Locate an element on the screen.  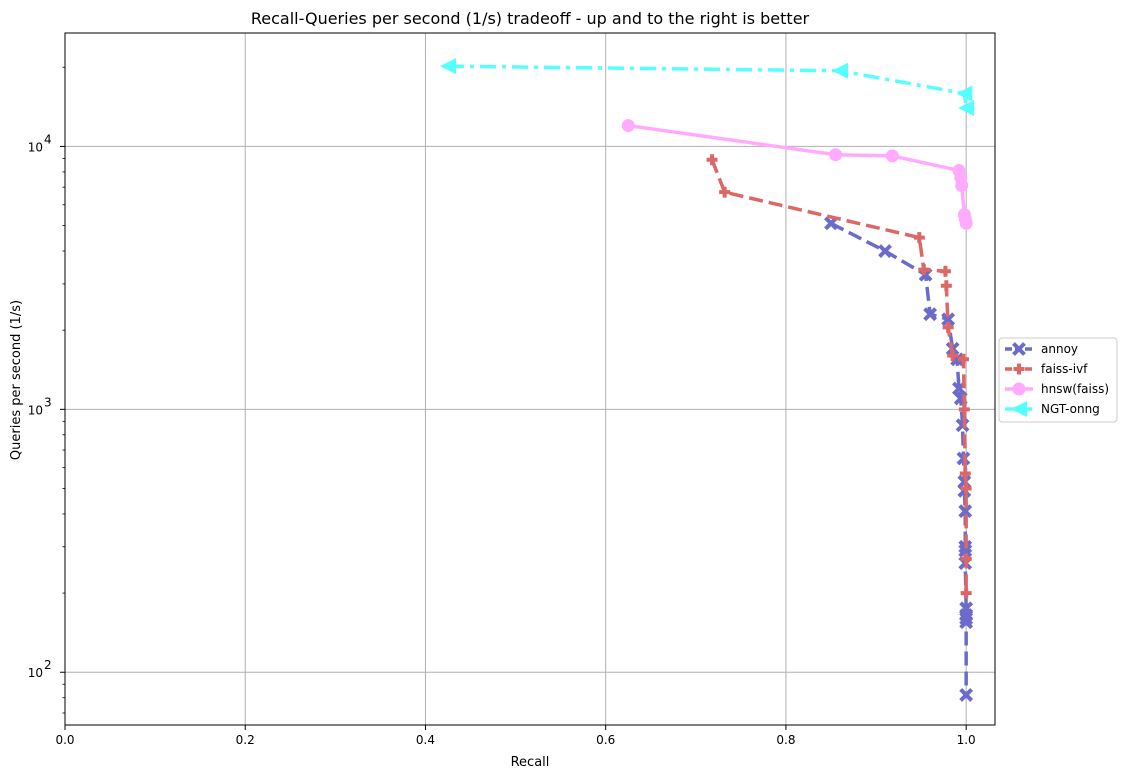
legend-label: hnsw(faiss) is located at coordinates (1075, 389).